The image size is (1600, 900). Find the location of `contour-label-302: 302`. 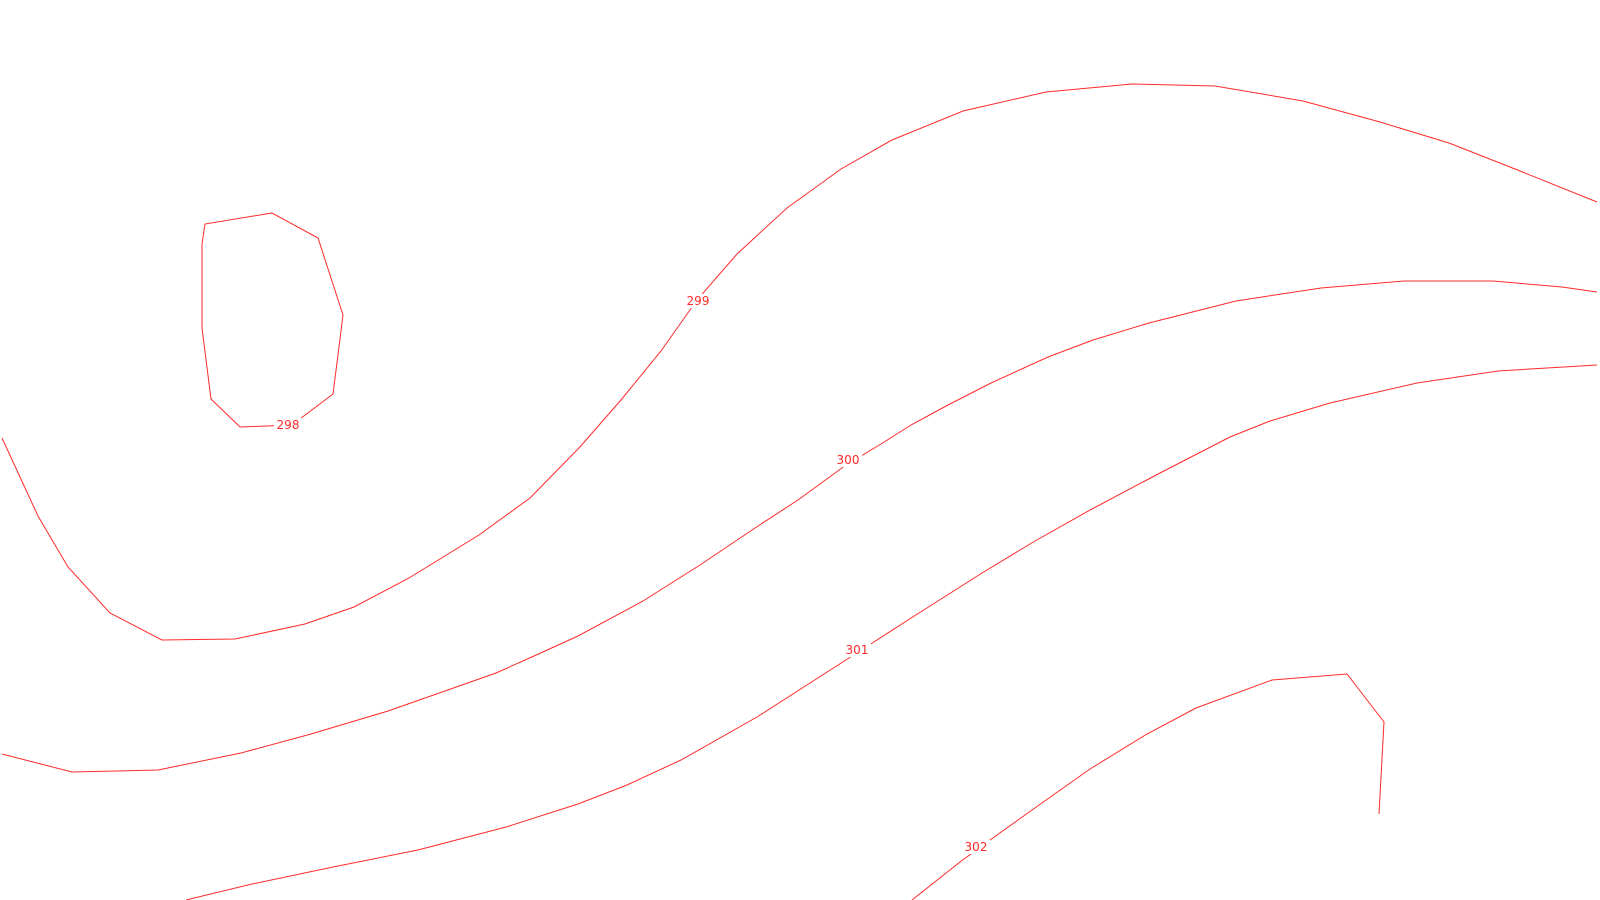

contour-label-302: 302 is located at coordinates (976, 847).